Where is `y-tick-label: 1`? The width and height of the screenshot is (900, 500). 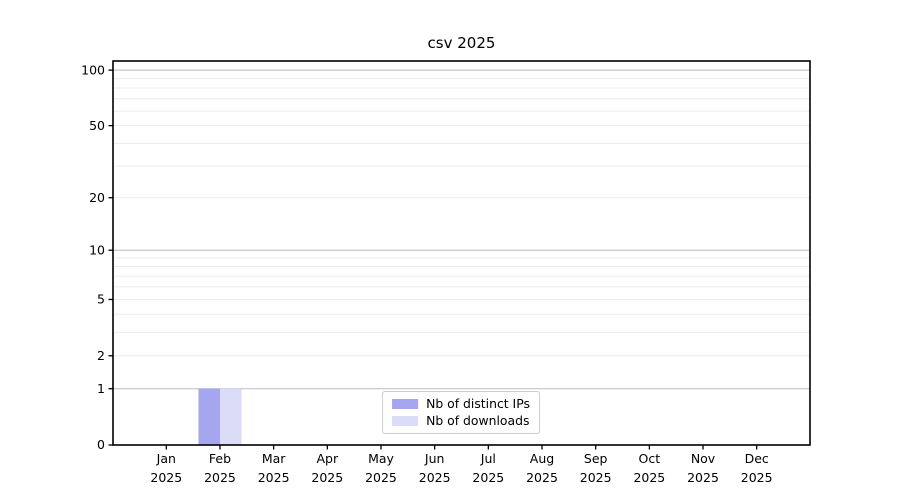 y-tick-label: 1 is located at coordinates (101, 388).